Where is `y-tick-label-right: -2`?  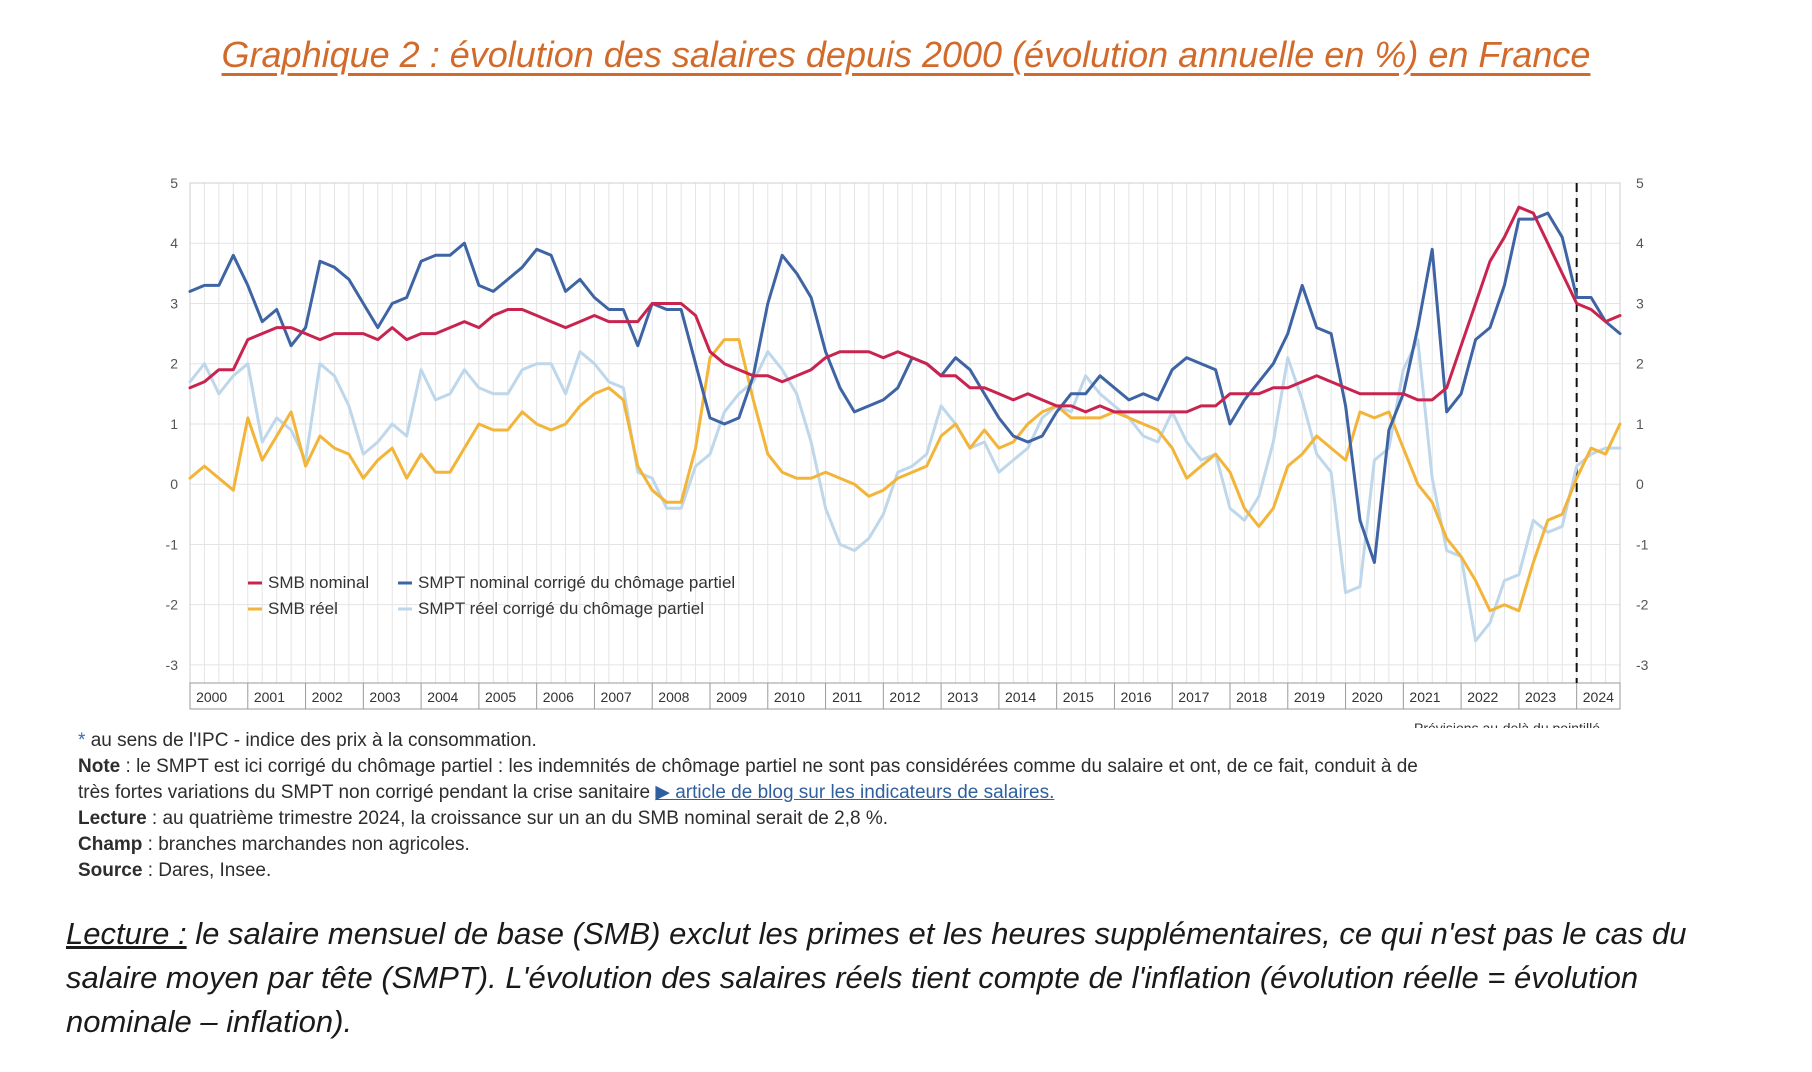 y-tick-label-right: -2 is located at coordinates (1642, 605).